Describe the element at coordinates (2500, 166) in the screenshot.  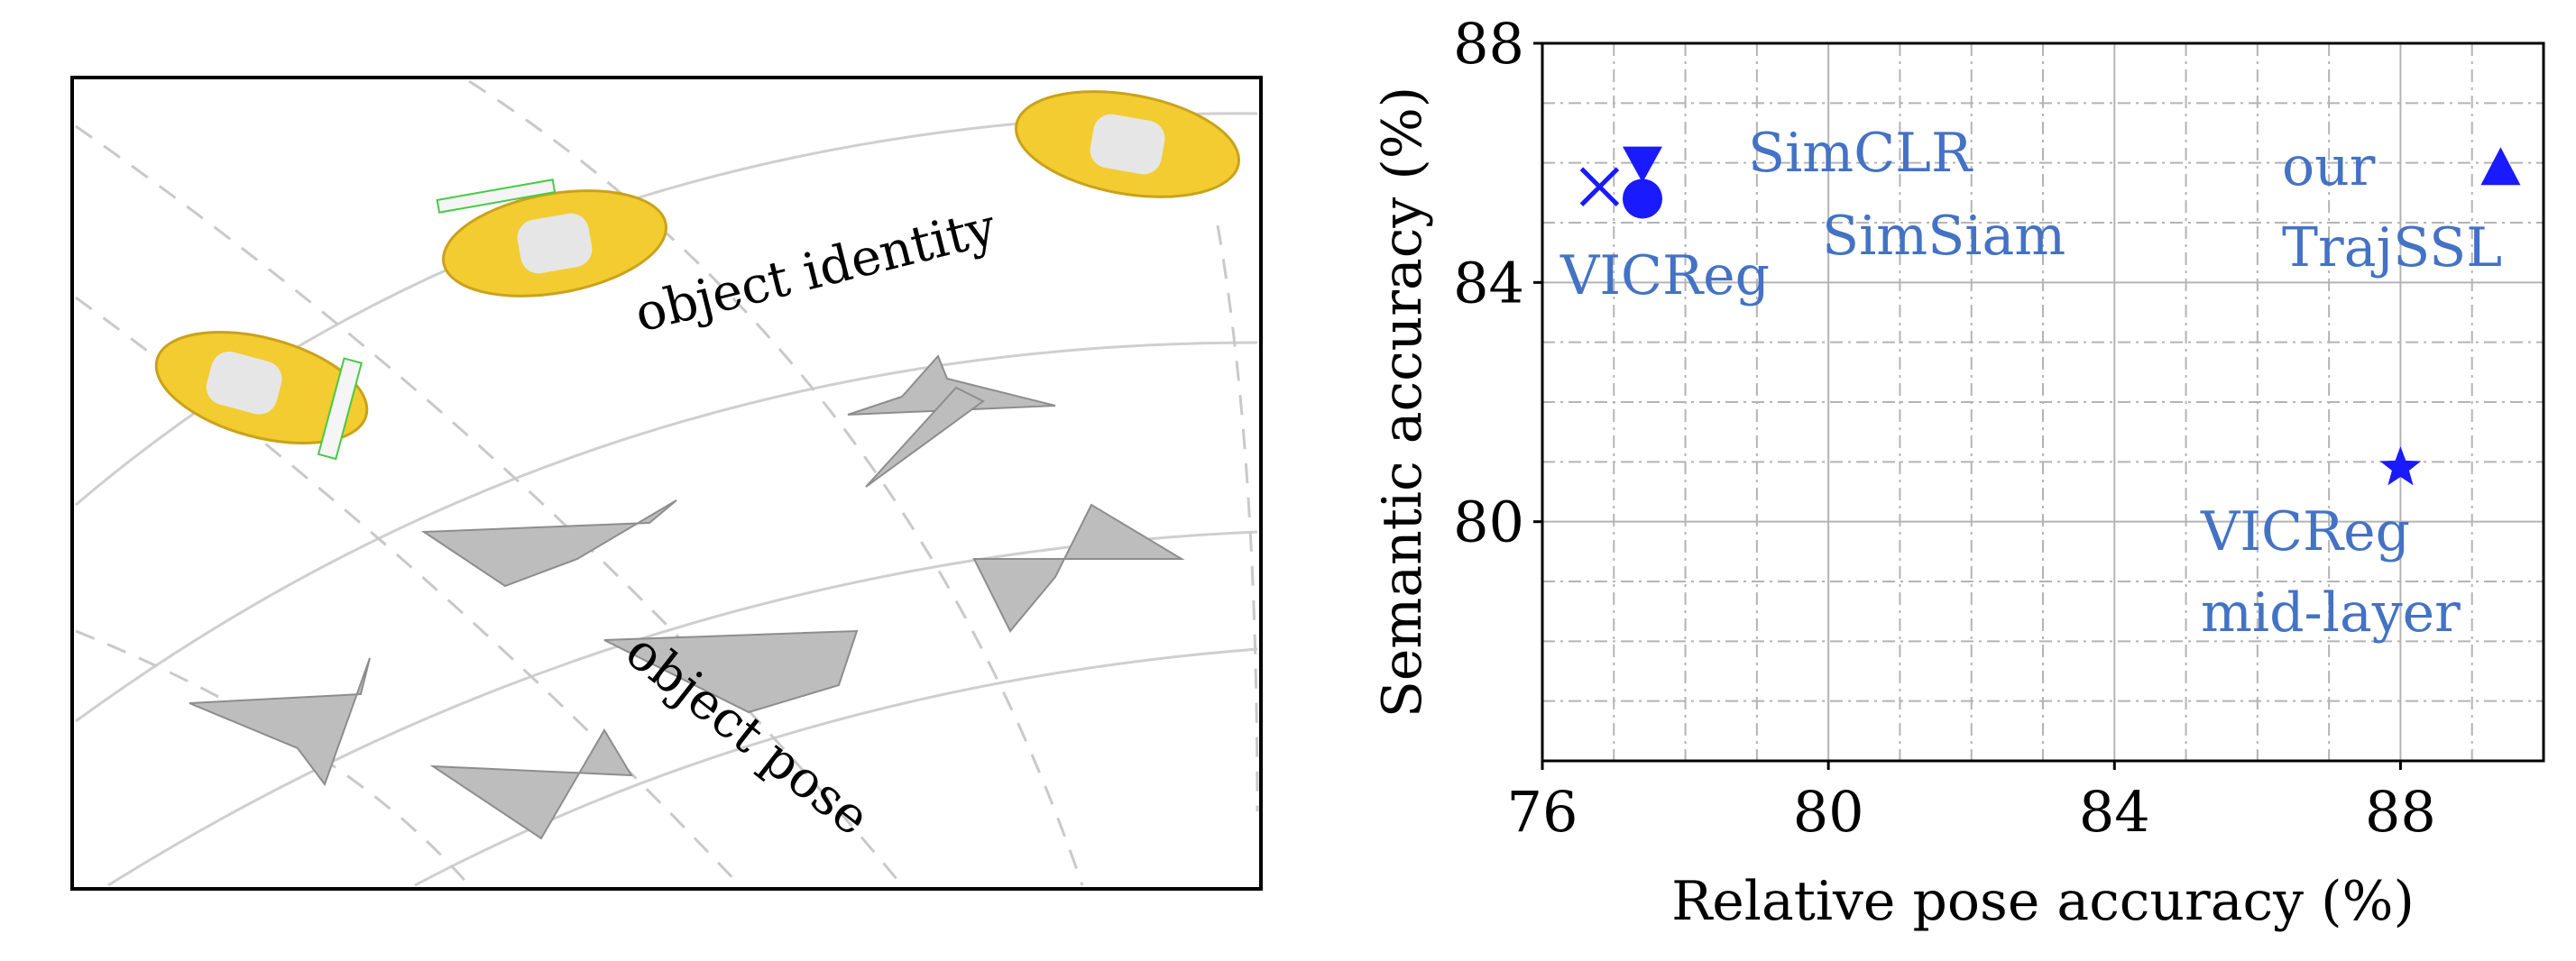
I see `point-marker-triangle-up` at that location.